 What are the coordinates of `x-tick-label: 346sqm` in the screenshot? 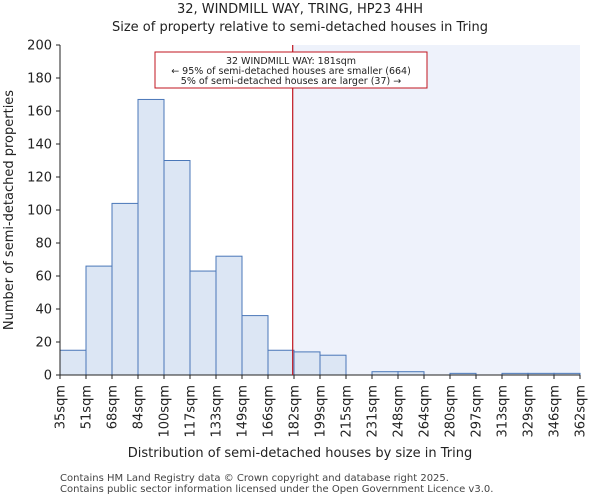 It's located at (555, 411).